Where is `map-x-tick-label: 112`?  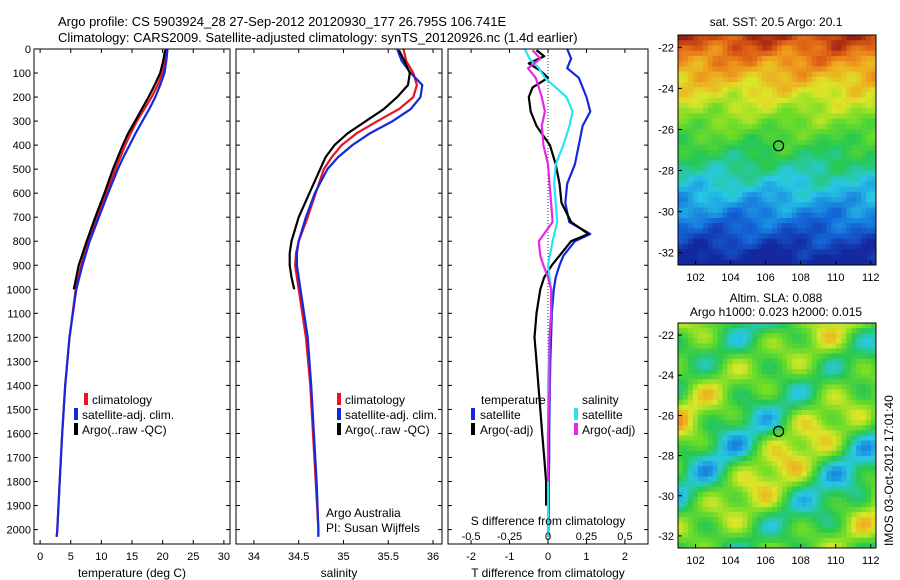
map-x-tick-label: 112 is located at coordinates (871, 278).